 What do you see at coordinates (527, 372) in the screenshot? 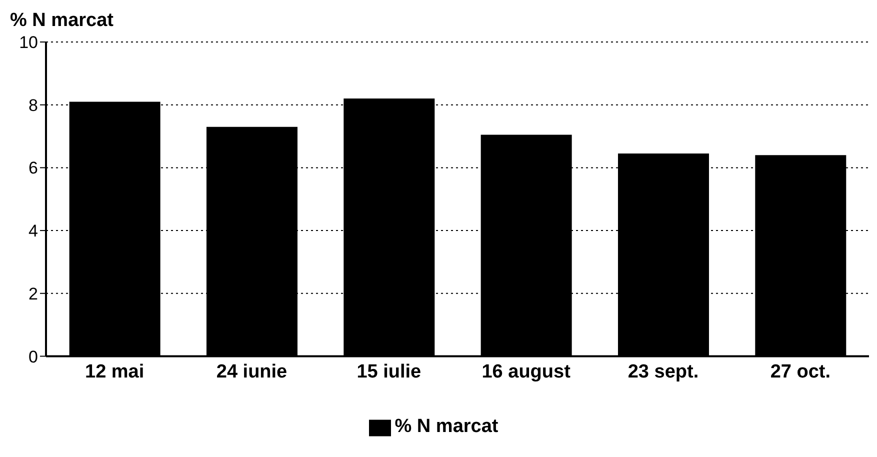
I see `x-tick-label: 16 august` at bounding box center [527, 372].